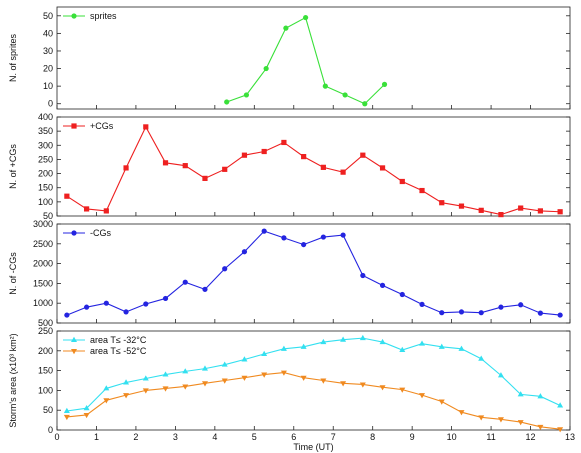  Describe the element at coordinates (48, 86) in the screenshot. I see `y-tick-label: 10` at that location.